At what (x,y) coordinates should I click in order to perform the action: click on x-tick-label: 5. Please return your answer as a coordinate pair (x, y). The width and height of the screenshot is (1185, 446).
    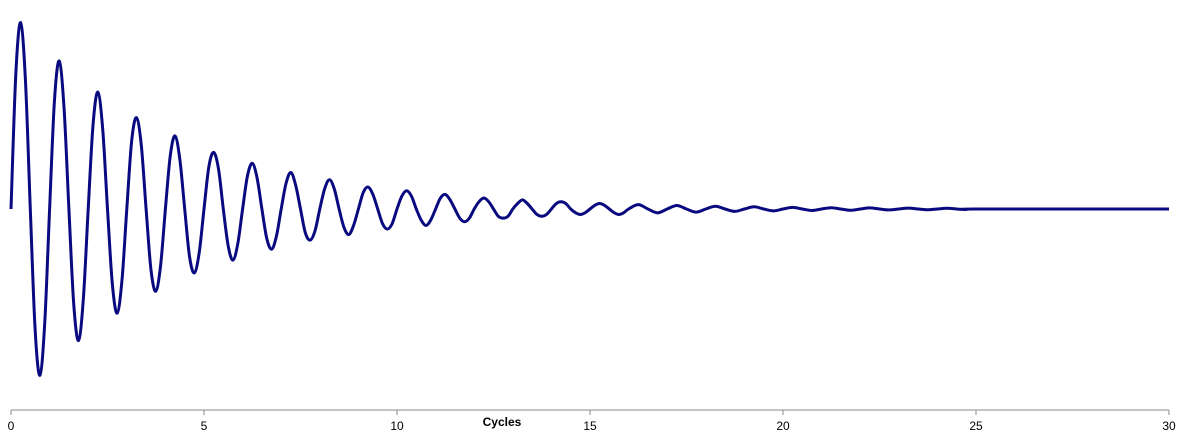
    Looking at the image, I should click on (204, 426).